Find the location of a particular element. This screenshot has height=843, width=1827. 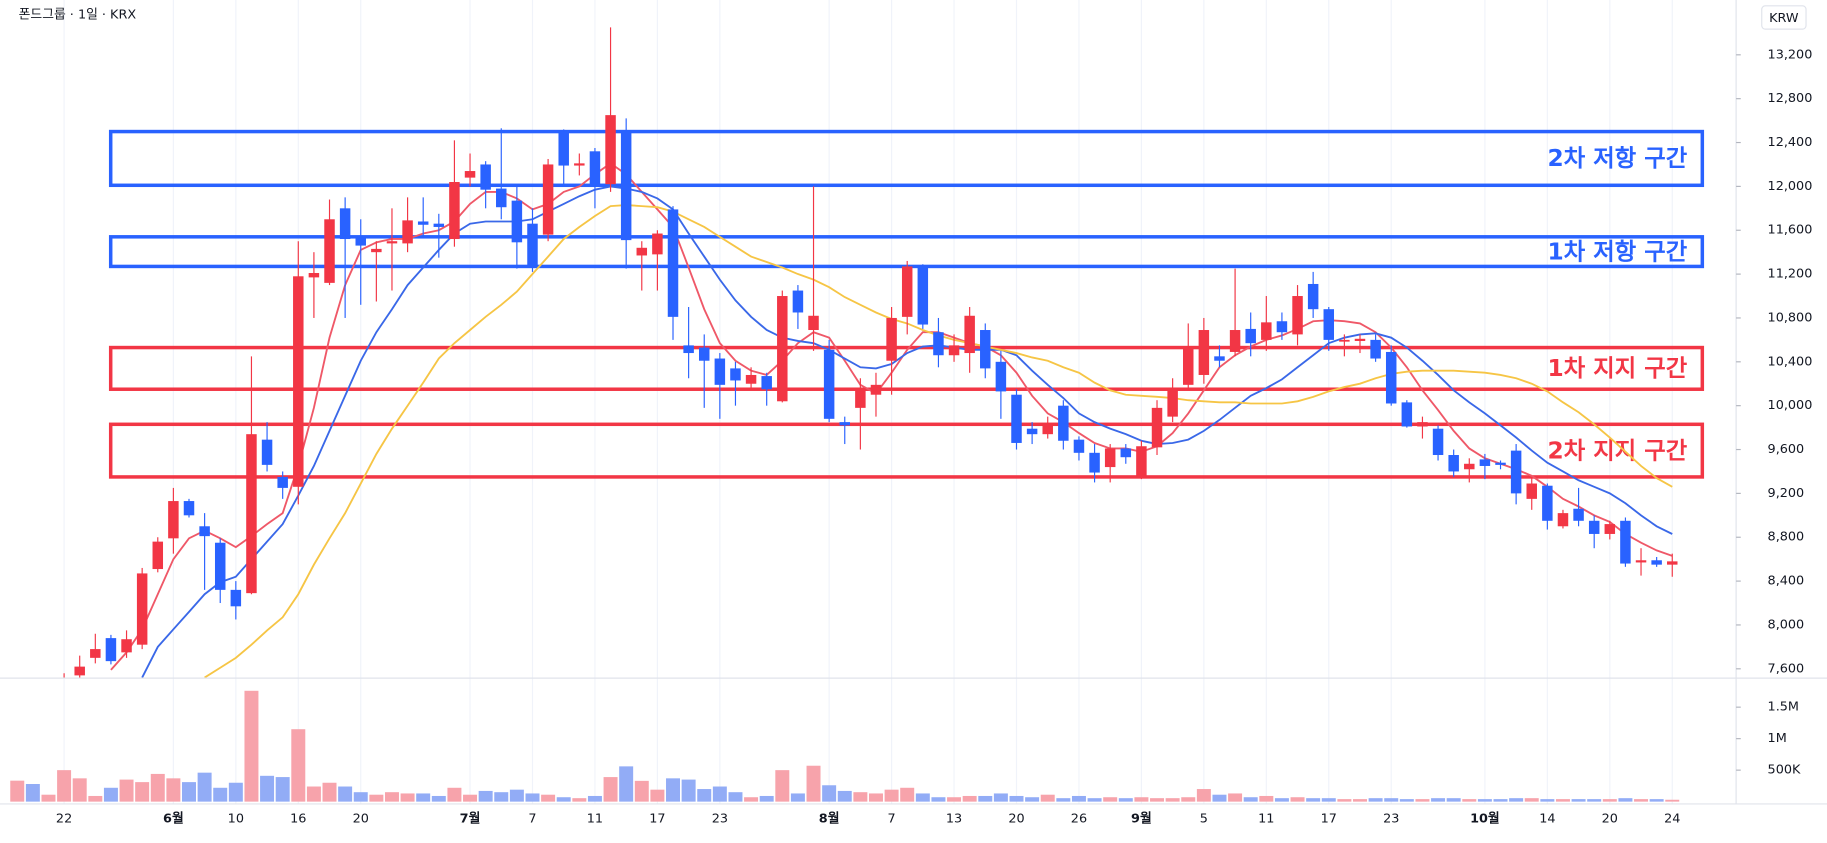

volume-tick-label: 1.5M is located at coordinates (1783, 707).